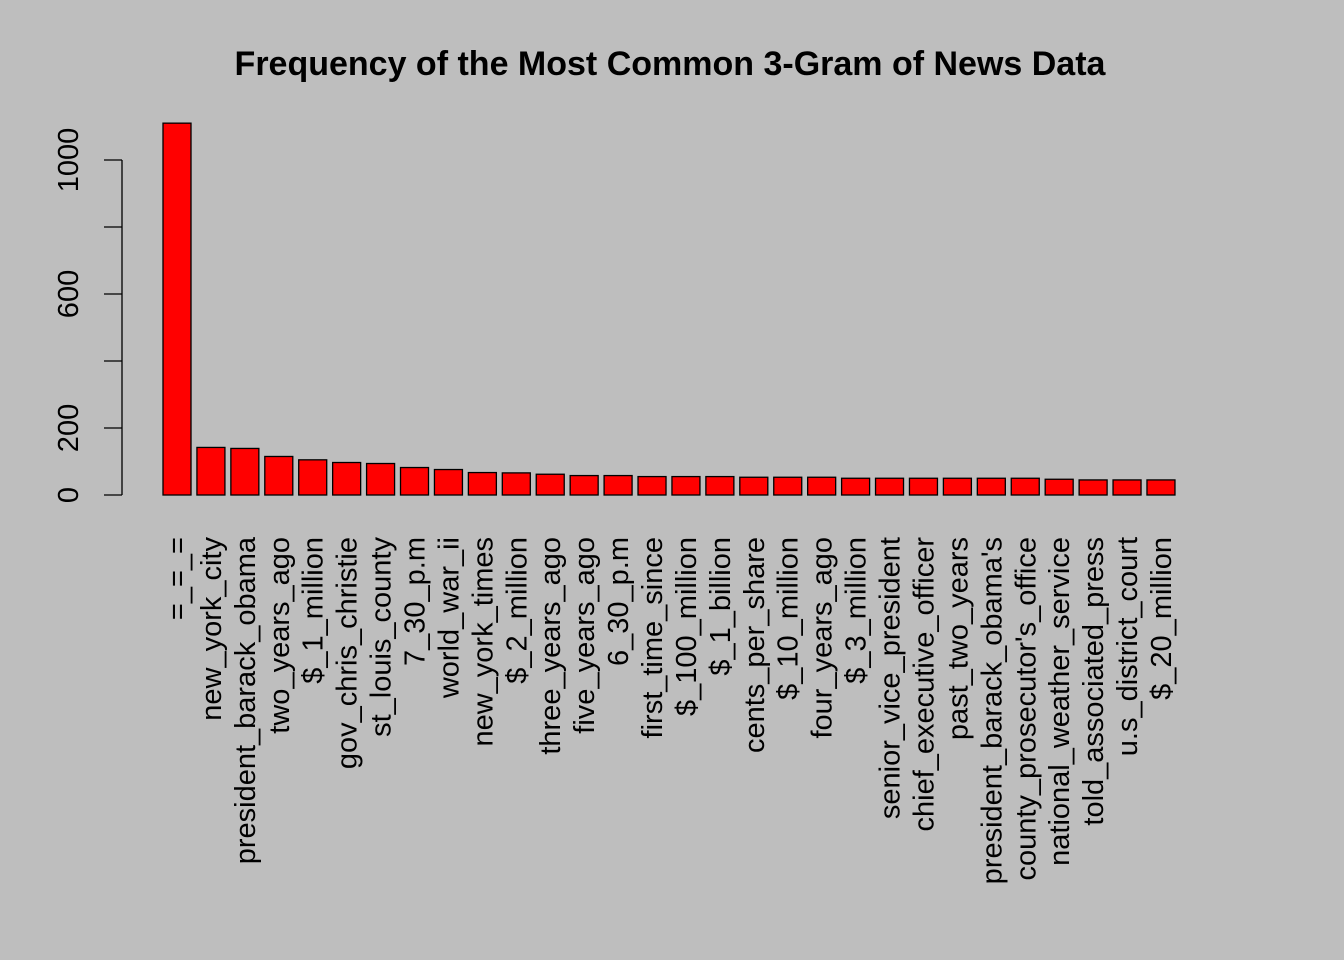 The image size is (1344, 960). I want to click on x-tick-label: 7_30_p.m, so click(416, 601).